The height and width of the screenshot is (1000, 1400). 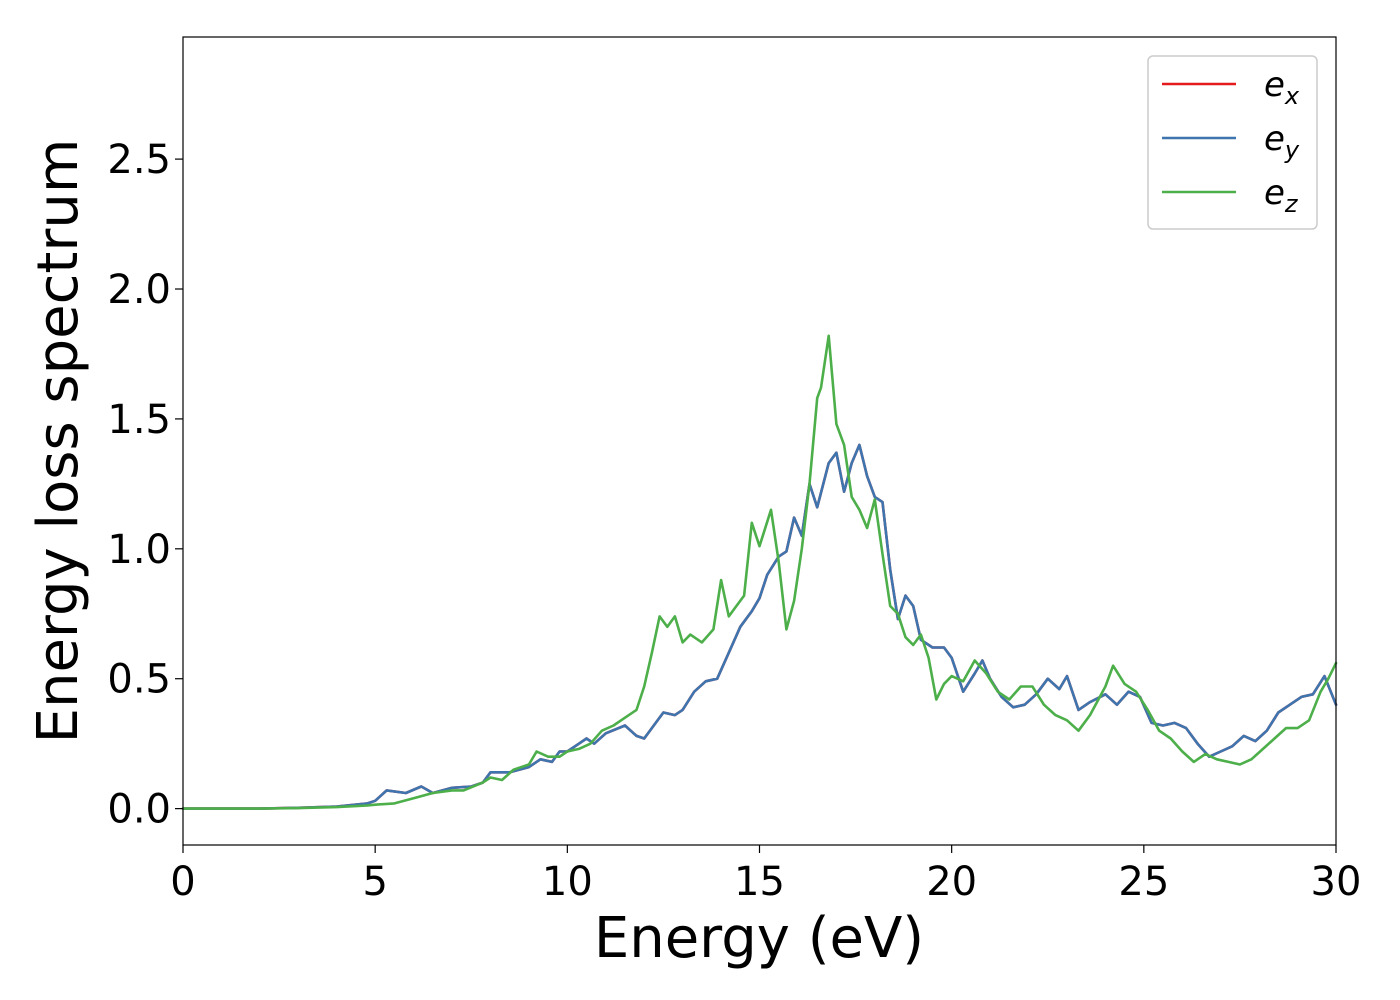 What do you see at coordinates (951, 882) in the screenshot?
I see `x-tick-label: 20` at bounding box center [951, 882].